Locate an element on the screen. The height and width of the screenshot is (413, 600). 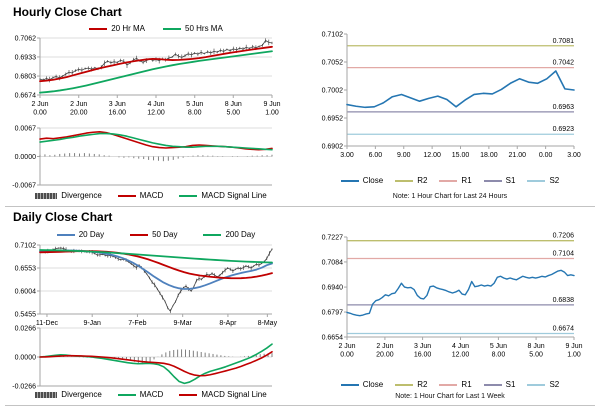
pivot-label-r1: 0.7104 is located at coordinates (564, 253).